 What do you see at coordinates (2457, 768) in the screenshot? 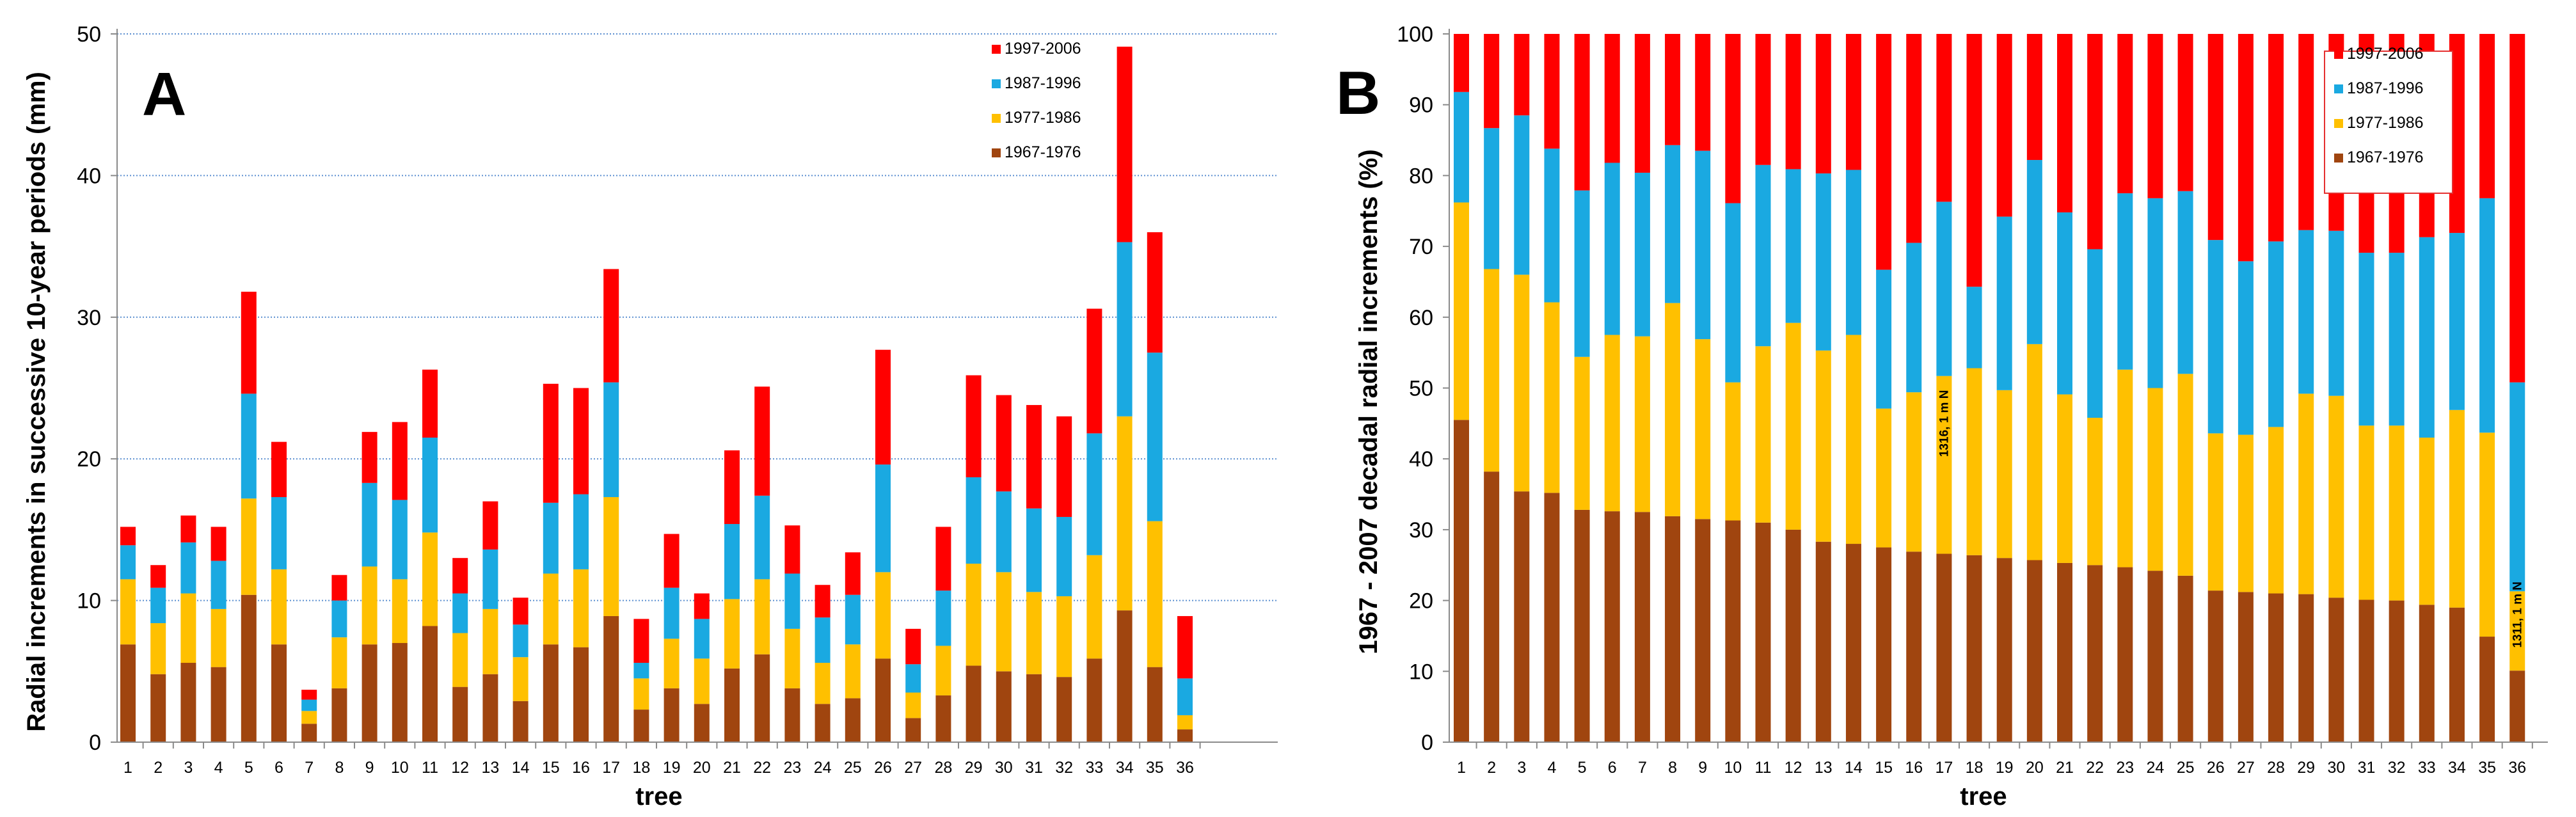
I see `x-tick-label: 34` at bounding box center [2457, 768].